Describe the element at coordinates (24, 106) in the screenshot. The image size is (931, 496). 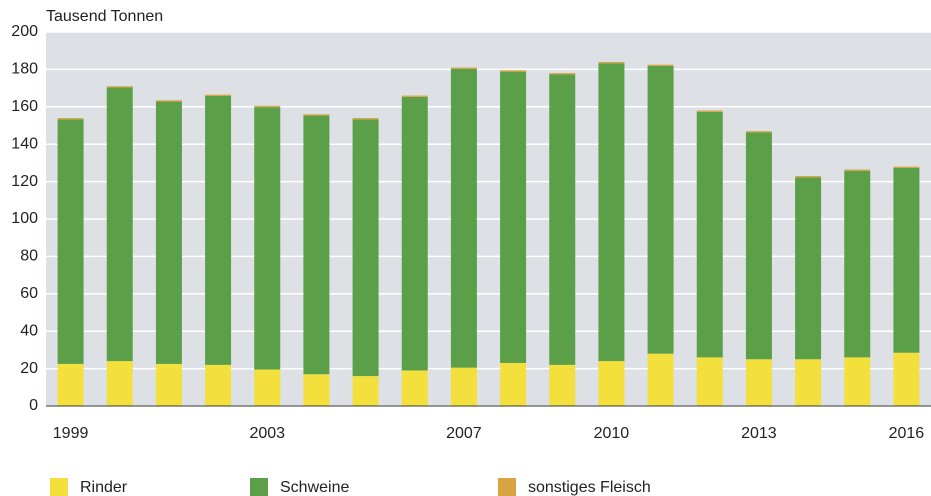
I see `y-tick-label: 160` at that location.